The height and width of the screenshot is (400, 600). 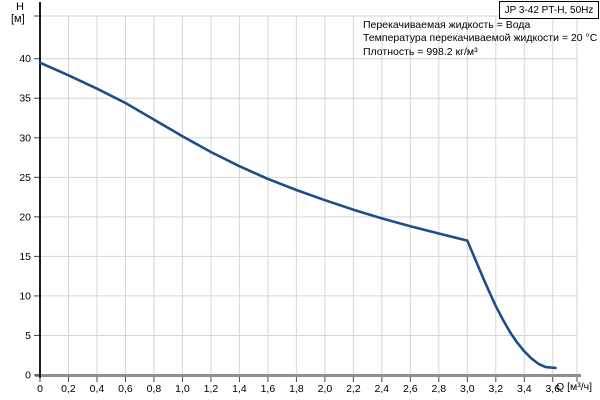 I want to click on svg-text: 30, so click(x=25, y=138).